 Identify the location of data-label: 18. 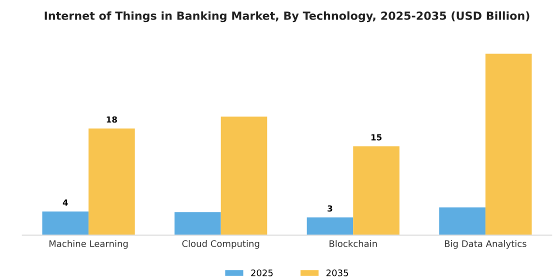
(111, 119).